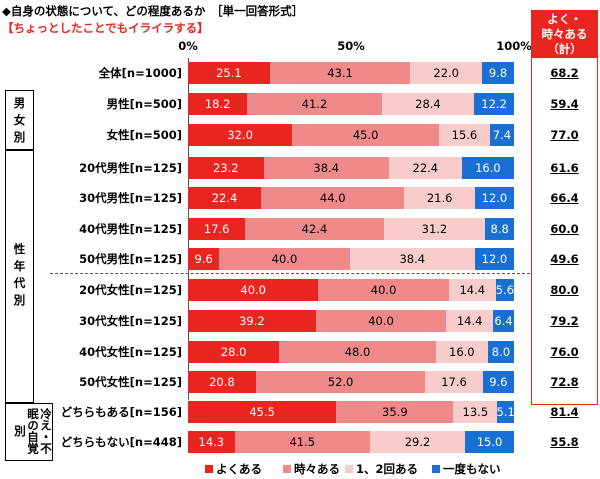 The image size is (600, 479). I want to click on legend-label-2: 1、2回ある, so click(387, 469).